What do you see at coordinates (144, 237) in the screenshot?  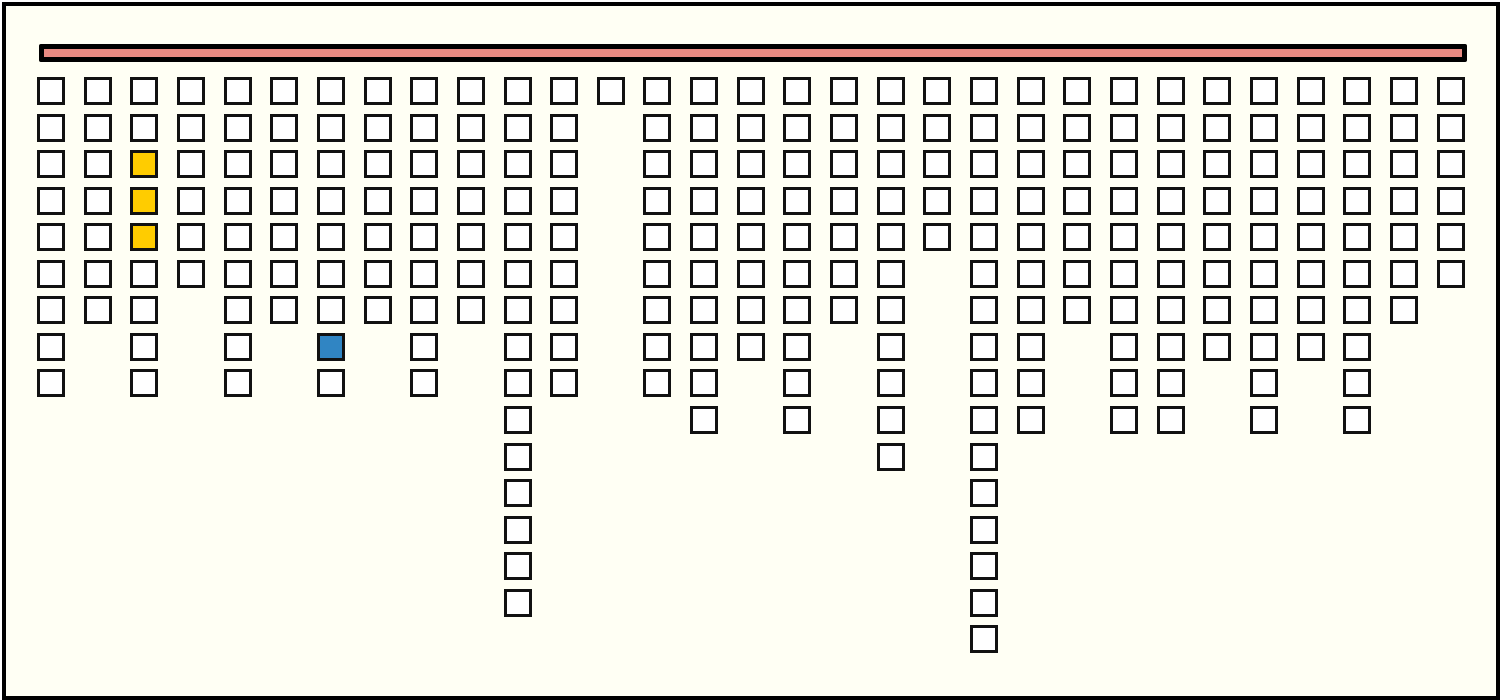 I see `cell-yellow` at bounding box center [144, 237].